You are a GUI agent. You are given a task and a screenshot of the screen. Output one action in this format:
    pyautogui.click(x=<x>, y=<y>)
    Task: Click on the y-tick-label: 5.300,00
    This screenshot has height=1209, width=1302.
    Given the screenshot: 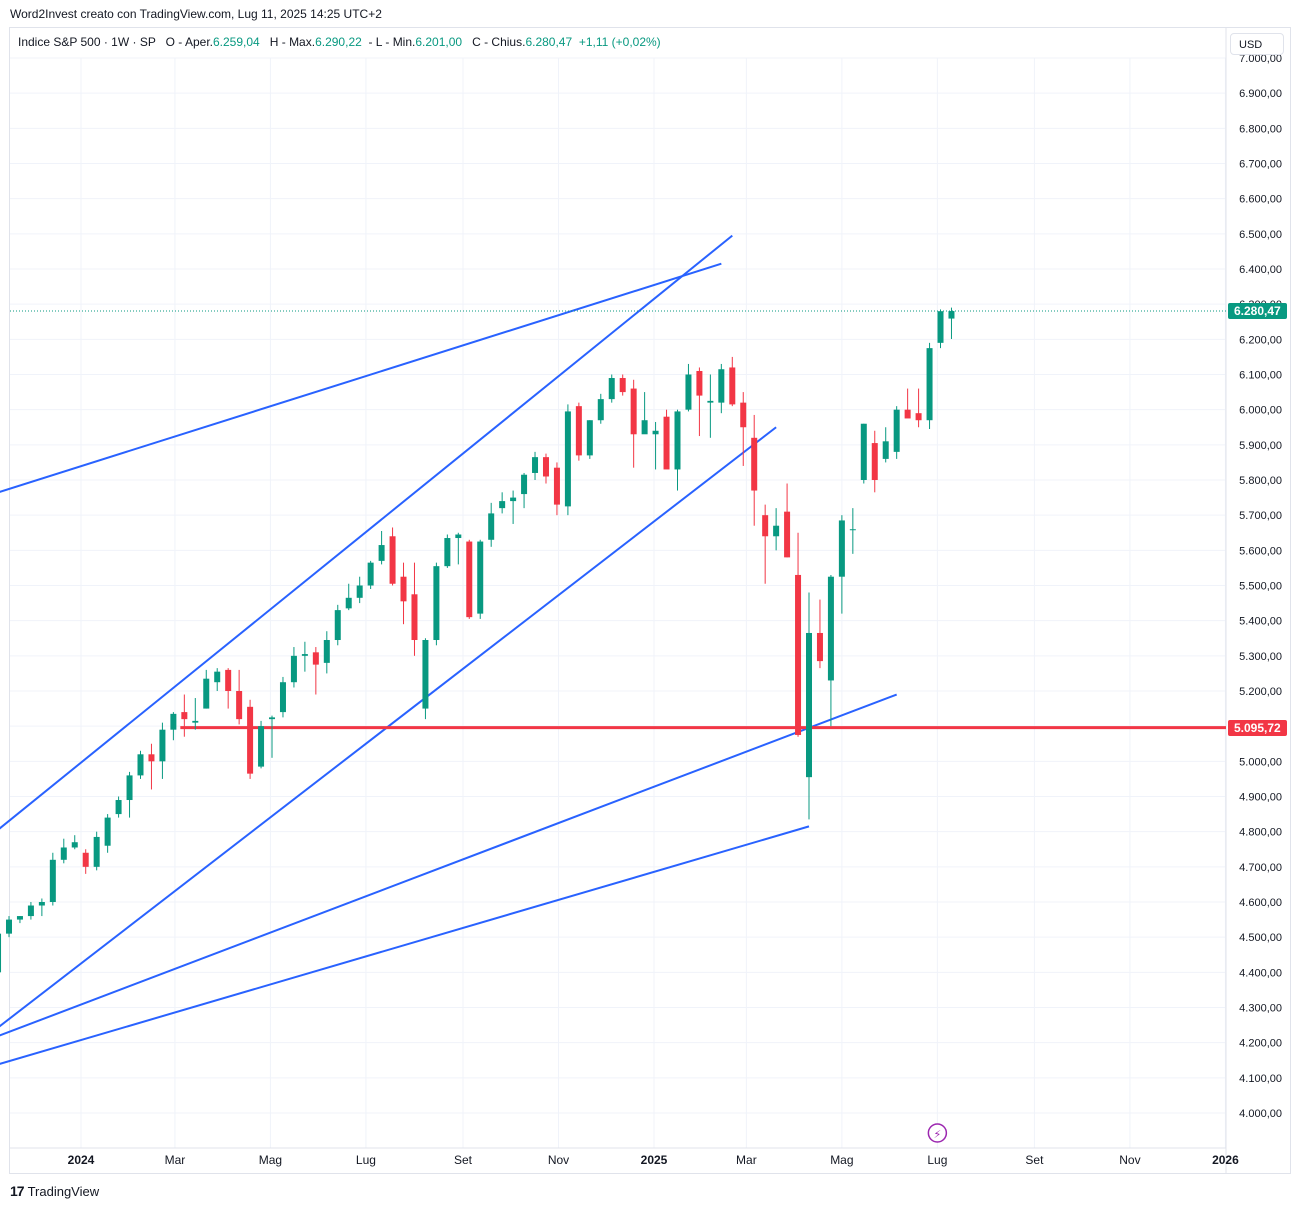 What is the action you would take?
    pyautogui.click(x=1260, y=657)
    